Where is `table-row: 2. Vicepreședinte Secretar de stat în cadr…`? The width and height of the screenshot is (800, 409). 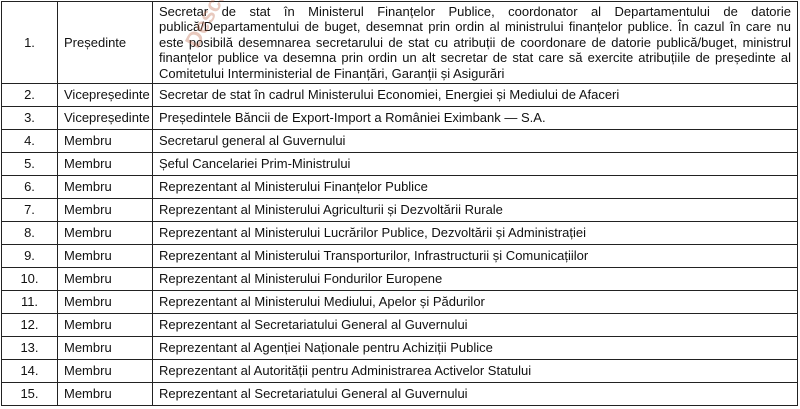 table-row: 2. Vicepreședinte Secretar de stat în cadr… is located at coordinates (399, 95).